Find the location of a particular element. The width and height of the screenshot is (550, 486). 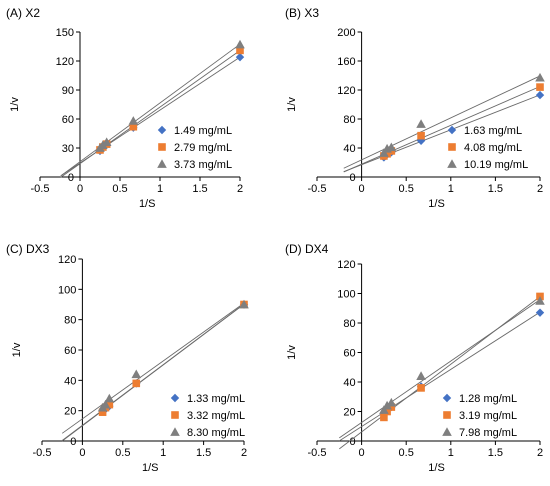

y-tick-label: 160 is located at coordinates (346, 62).